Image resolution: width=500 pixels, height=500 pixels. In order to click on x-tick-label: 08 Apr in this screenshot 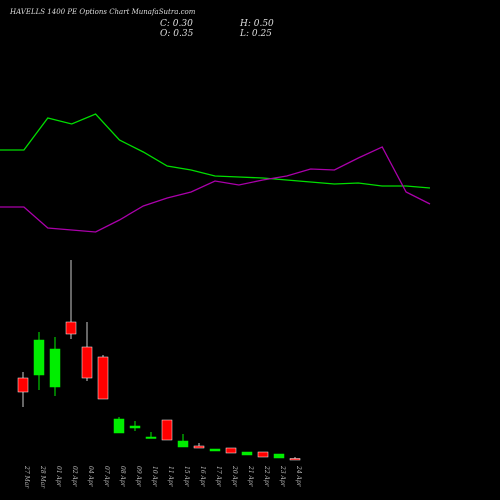, I will do `click(122, 477)`.